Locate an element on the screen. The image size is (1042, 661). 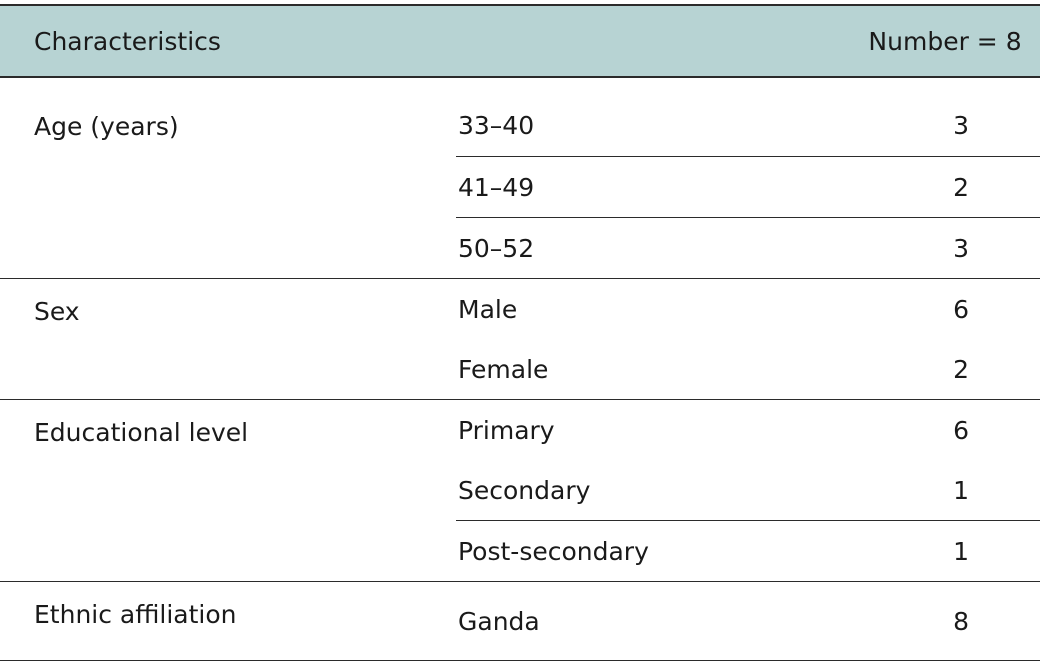
row-label: 41–49 is located at coordinates (655, 187).